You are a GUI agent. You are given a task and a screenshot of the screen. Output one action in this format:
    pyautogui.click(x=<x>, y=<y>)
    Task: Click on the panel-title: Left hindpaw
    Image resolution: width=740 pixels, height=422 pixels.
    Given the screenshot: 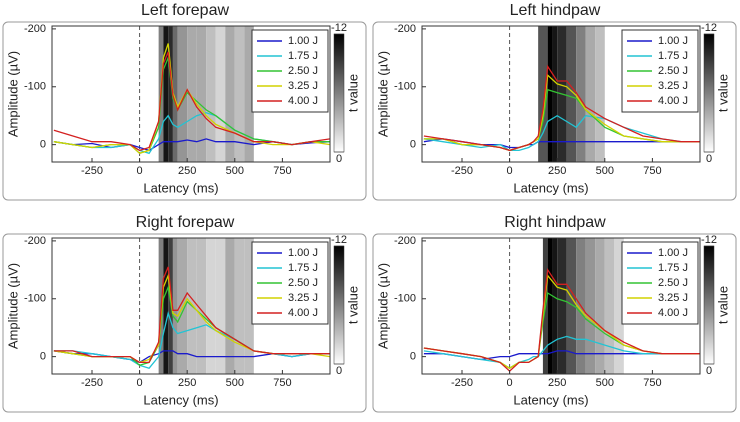 What is the action you would take?
    pyautogui.click(x=555, y=10)
    